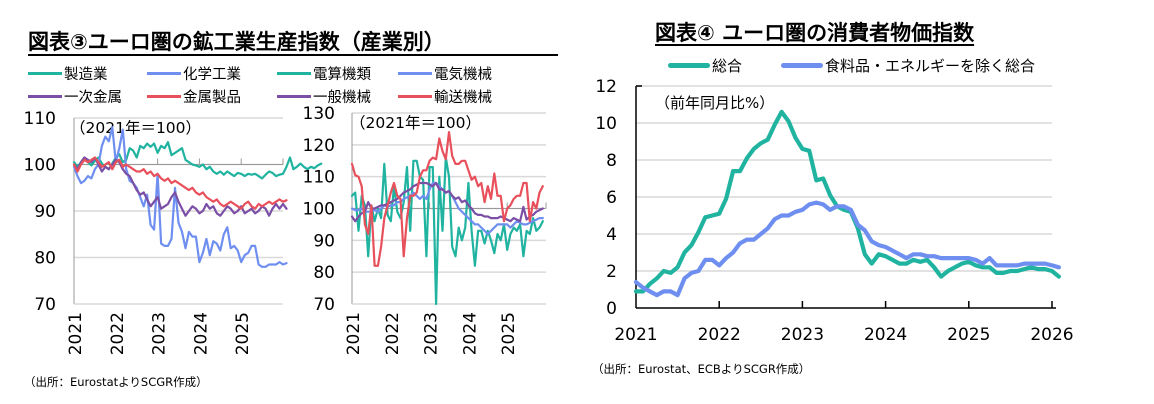 This screenshot has height=404, width=1154. Describe the element at coordinates (930, 66) in the screenshot. I see `legend-label: 食料品・エネルギーを除く総合` at that location.